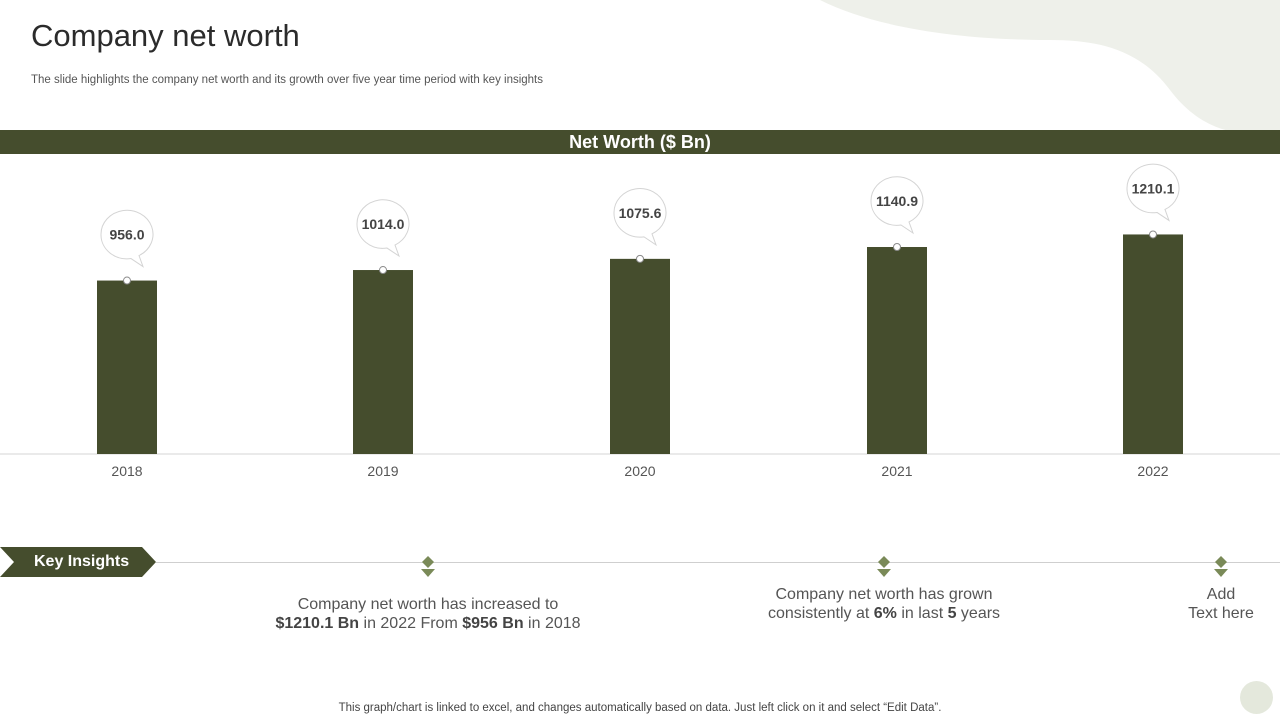 Image resolution: width=1280 pixels, height=720 pixels. What do you see at coordinates (165, 35) in the screenshot?
I see `page-title: Company net worth` at bounding box center [165, 35].